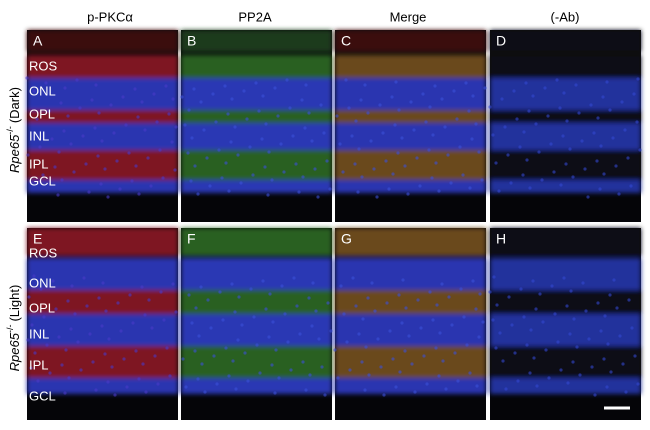  I want to click on layer-label: IPL, so click(39, 163).